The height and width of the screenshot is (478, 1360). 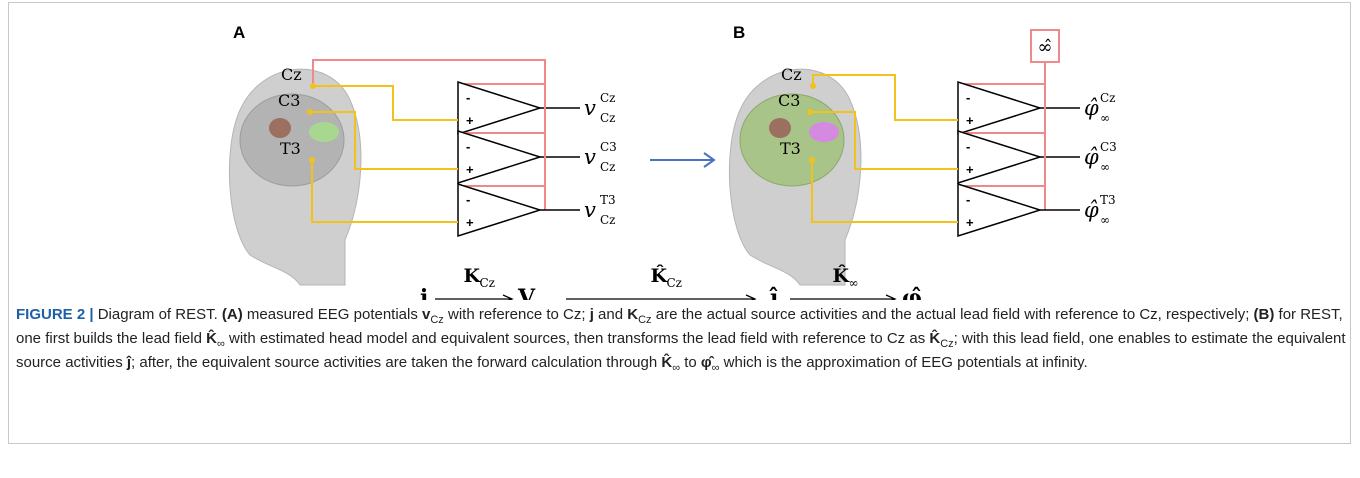 I want to click on caption-text: and, so click(x=610, y=314).